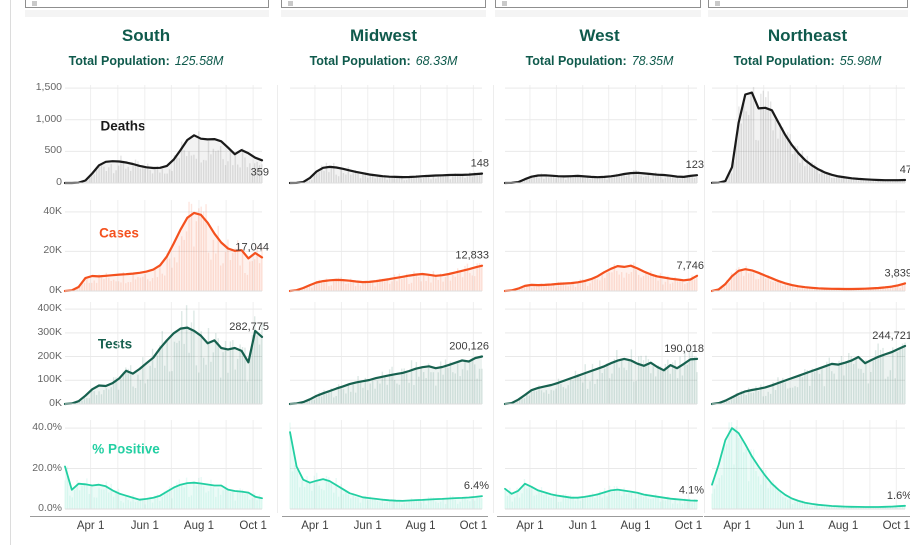 This screenshot has width=910, height=545. What do you see at coordinates (905, 170) in the screenshot?
I see `end-value-label: 47` at bounding box center [905, 170].